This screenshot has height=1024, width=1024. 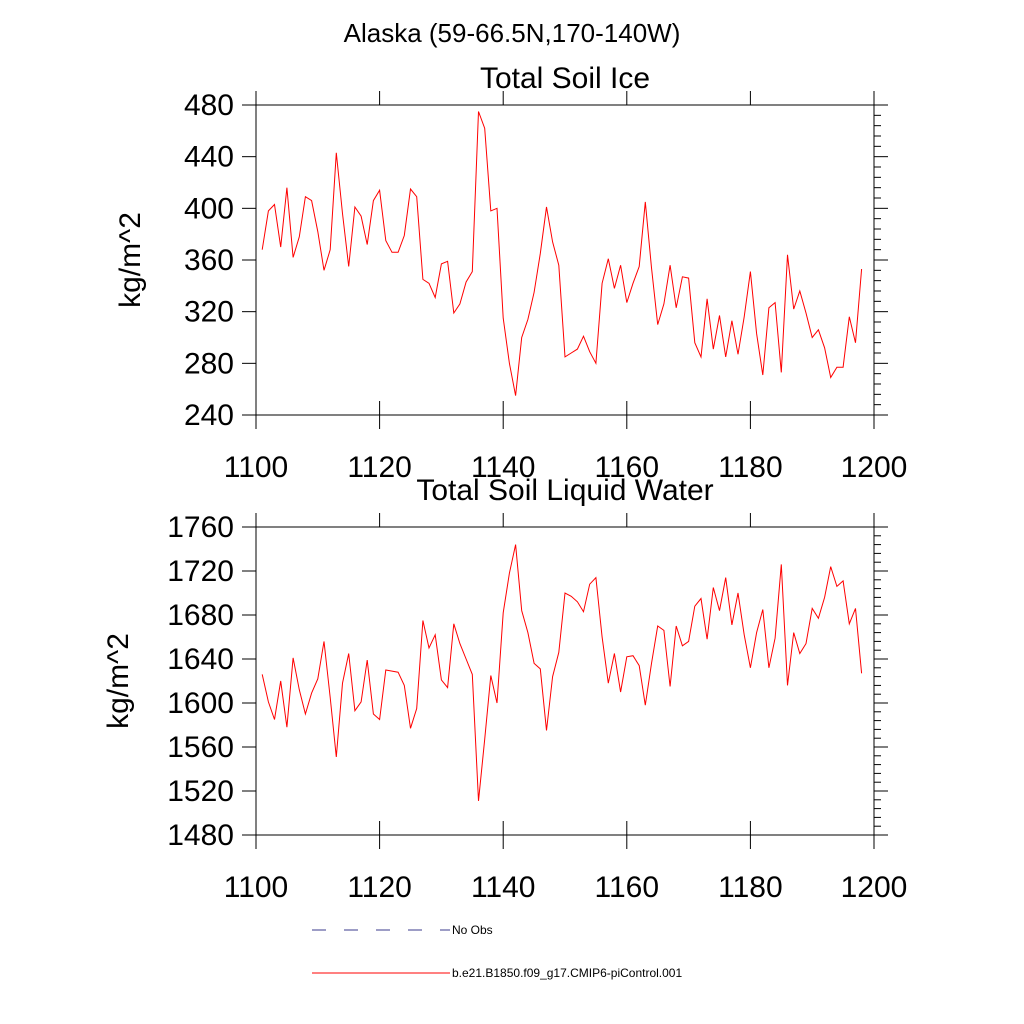 I want to click on chart-title: Total Soil Liquid Water, so click(x=564, y=490).